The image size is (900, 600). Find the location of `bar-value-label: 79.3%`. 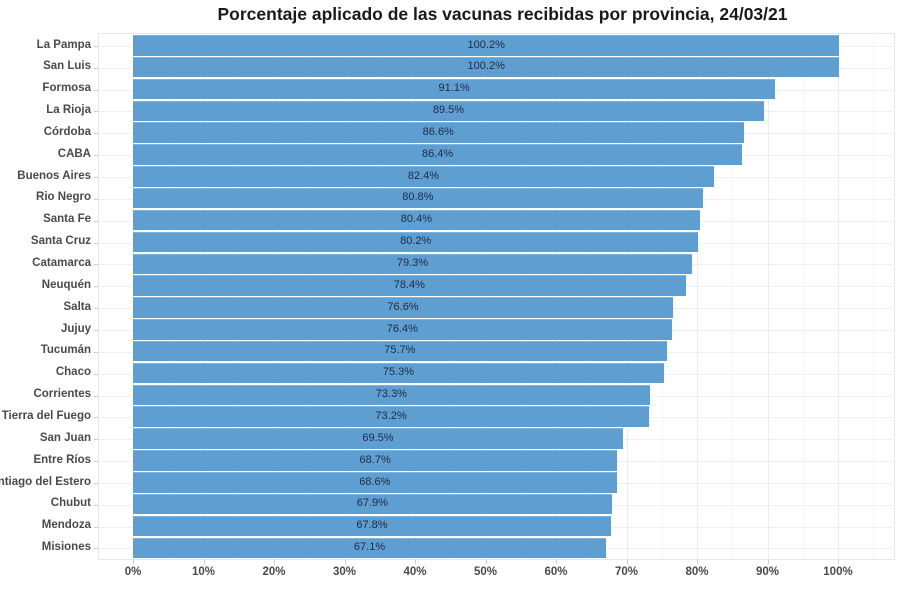

bar-value-label: 79.3% is located at coordinates (412, 263).